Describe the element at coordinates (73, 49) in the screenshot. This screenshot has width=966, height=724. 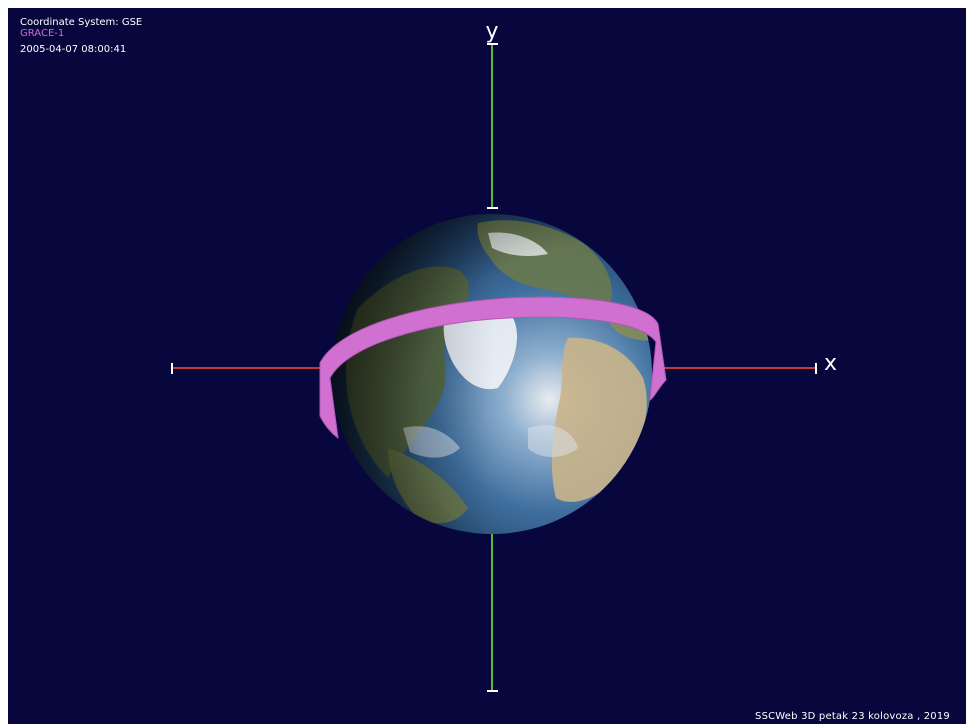
I see `timestamp-label: 2005-04-07 08:00:41` at that location.